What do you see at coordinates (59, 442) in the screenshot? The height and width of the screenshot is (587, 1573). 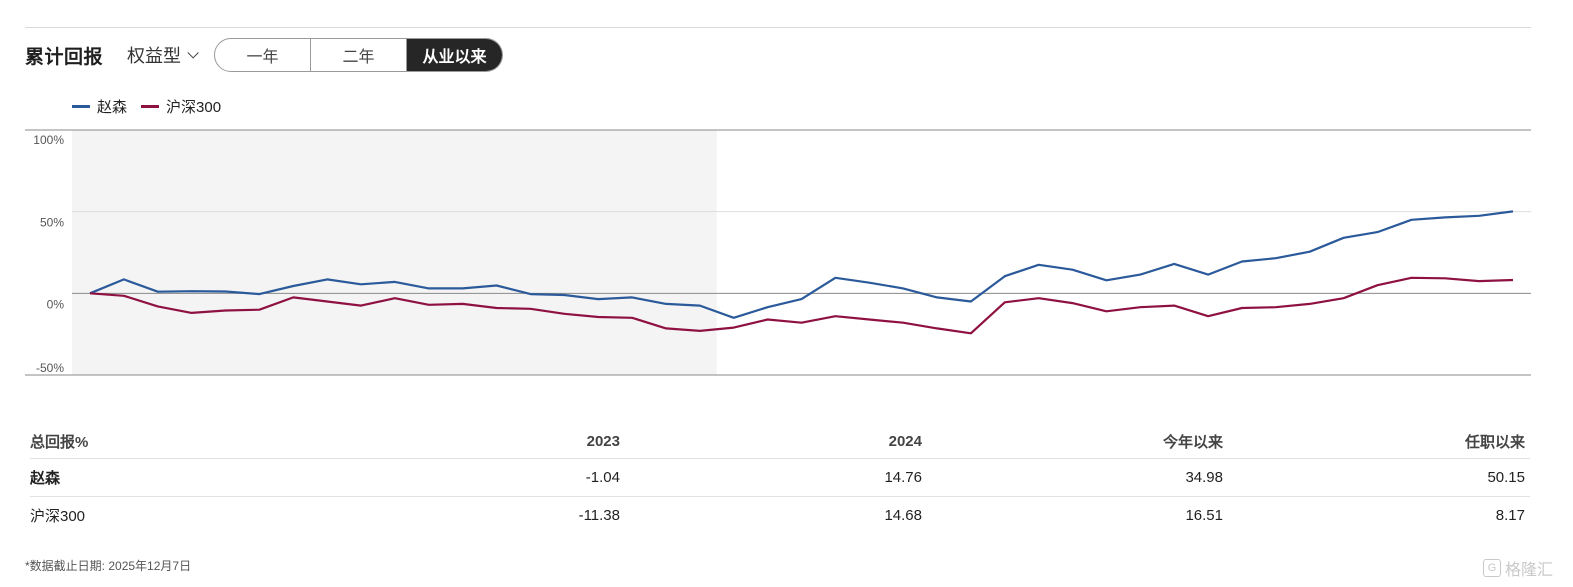 I see `table-header-cell: 总回报%` at bounding box center [59, 442].